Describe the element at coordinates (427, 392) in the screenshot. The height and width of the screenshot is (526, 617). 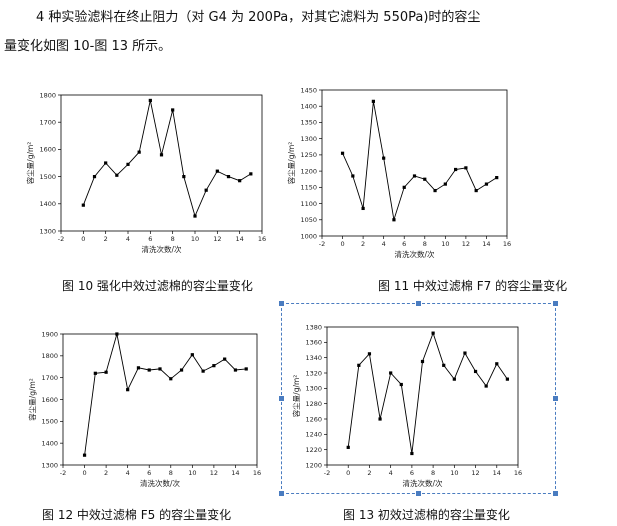
I see `chart3-series-line` at that location.